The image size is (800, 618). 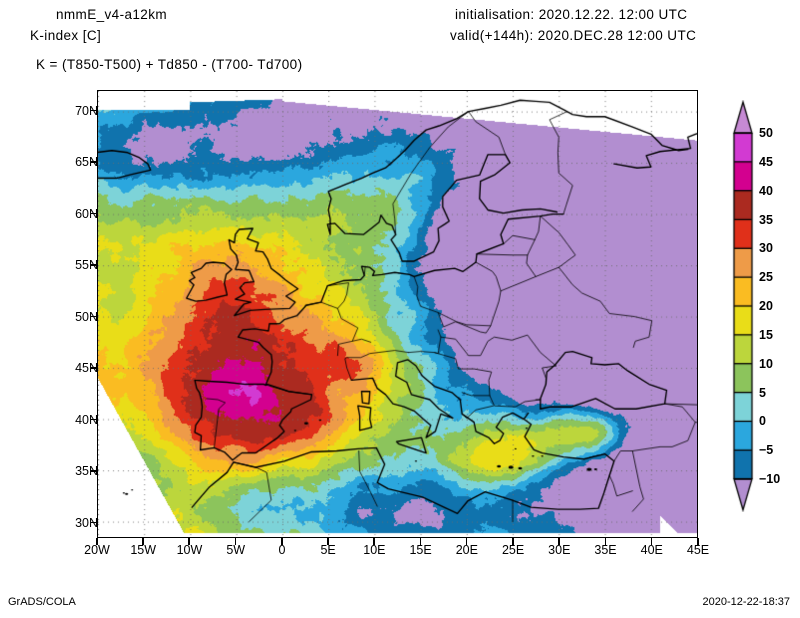 What do you see at coordinates (66, 35) in the screenshot?
I see `field-name-label: K-index [C]` at bounding box center [66, 35].